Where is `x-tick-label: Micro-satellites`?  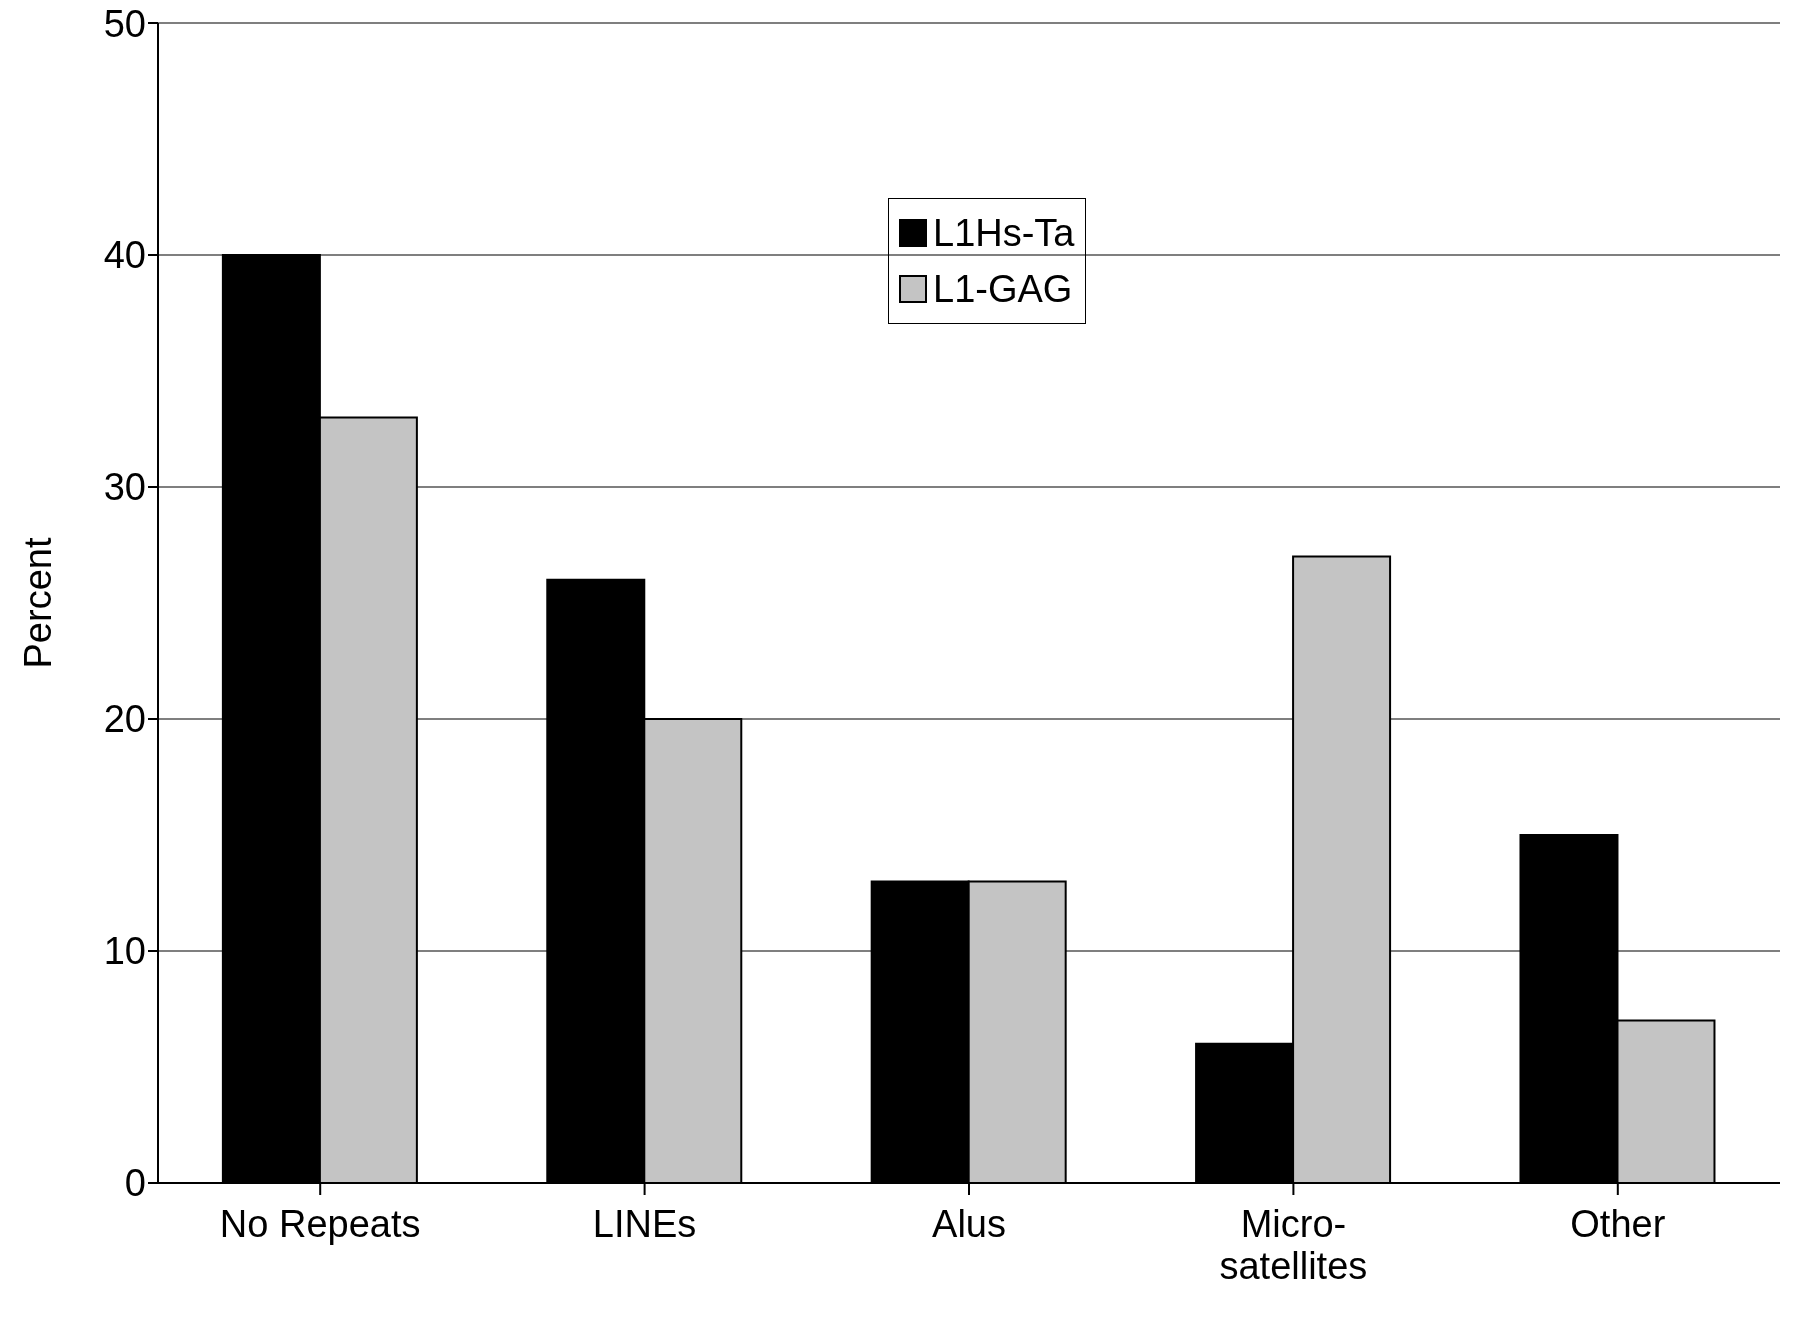
x-tick-label: Micro-satellites is located at coordinates (1293, 1245).